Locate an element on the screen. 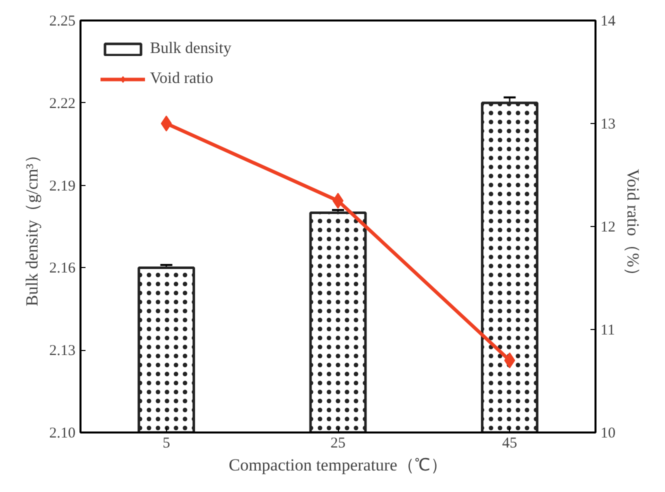 The image size is (665, 492). y-tick-label: 2.16 is located at coordinates (62, 268).